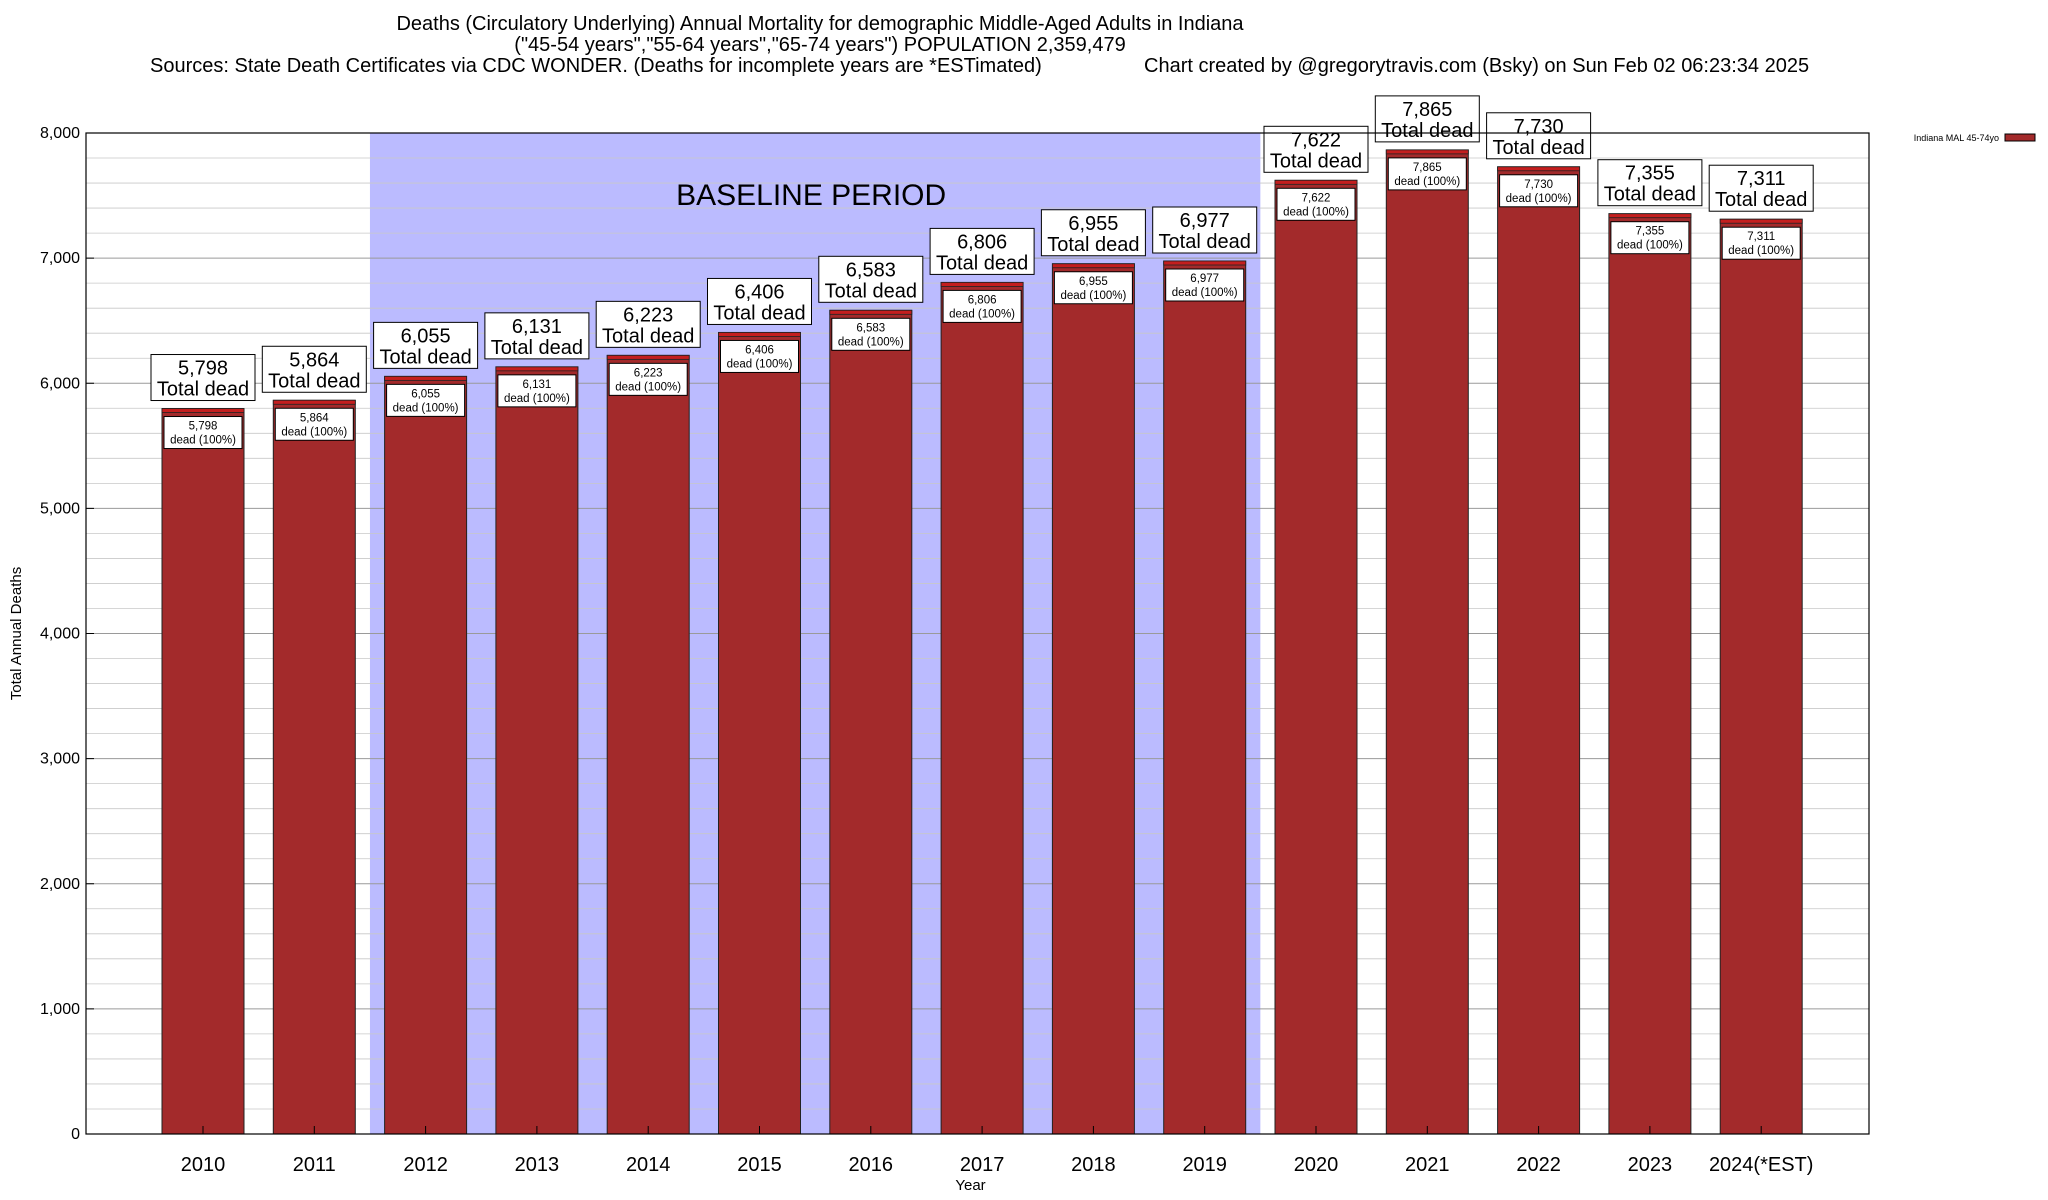 This screenshot has height=1200, width=2048. Describe the element at coordinates (314, 767) in the screenshot. I see `bar-2011` at that location.